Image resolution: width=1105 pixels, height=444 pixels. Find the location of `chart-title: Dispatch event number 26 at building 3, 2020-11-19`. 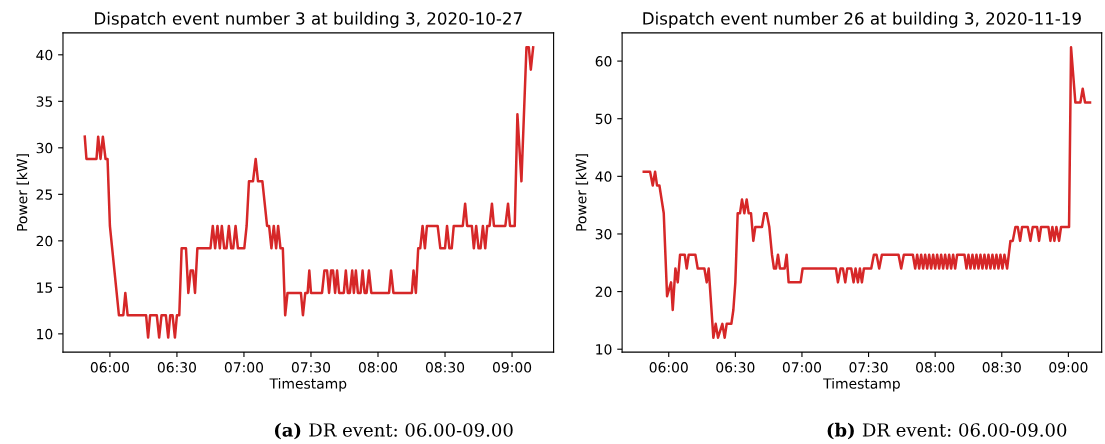

chart-title: Dispatch event number 26 at building 3, 2020-11-19 is located at coordinates (862, 19).